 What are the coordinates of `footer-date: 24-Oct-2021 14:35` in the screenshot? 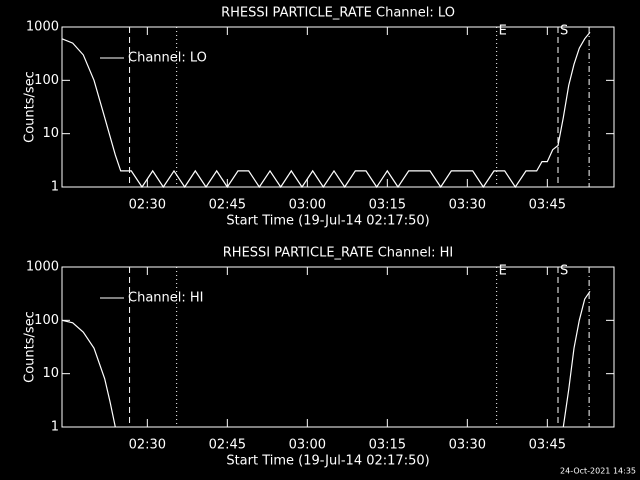 It's located at (598, 471).